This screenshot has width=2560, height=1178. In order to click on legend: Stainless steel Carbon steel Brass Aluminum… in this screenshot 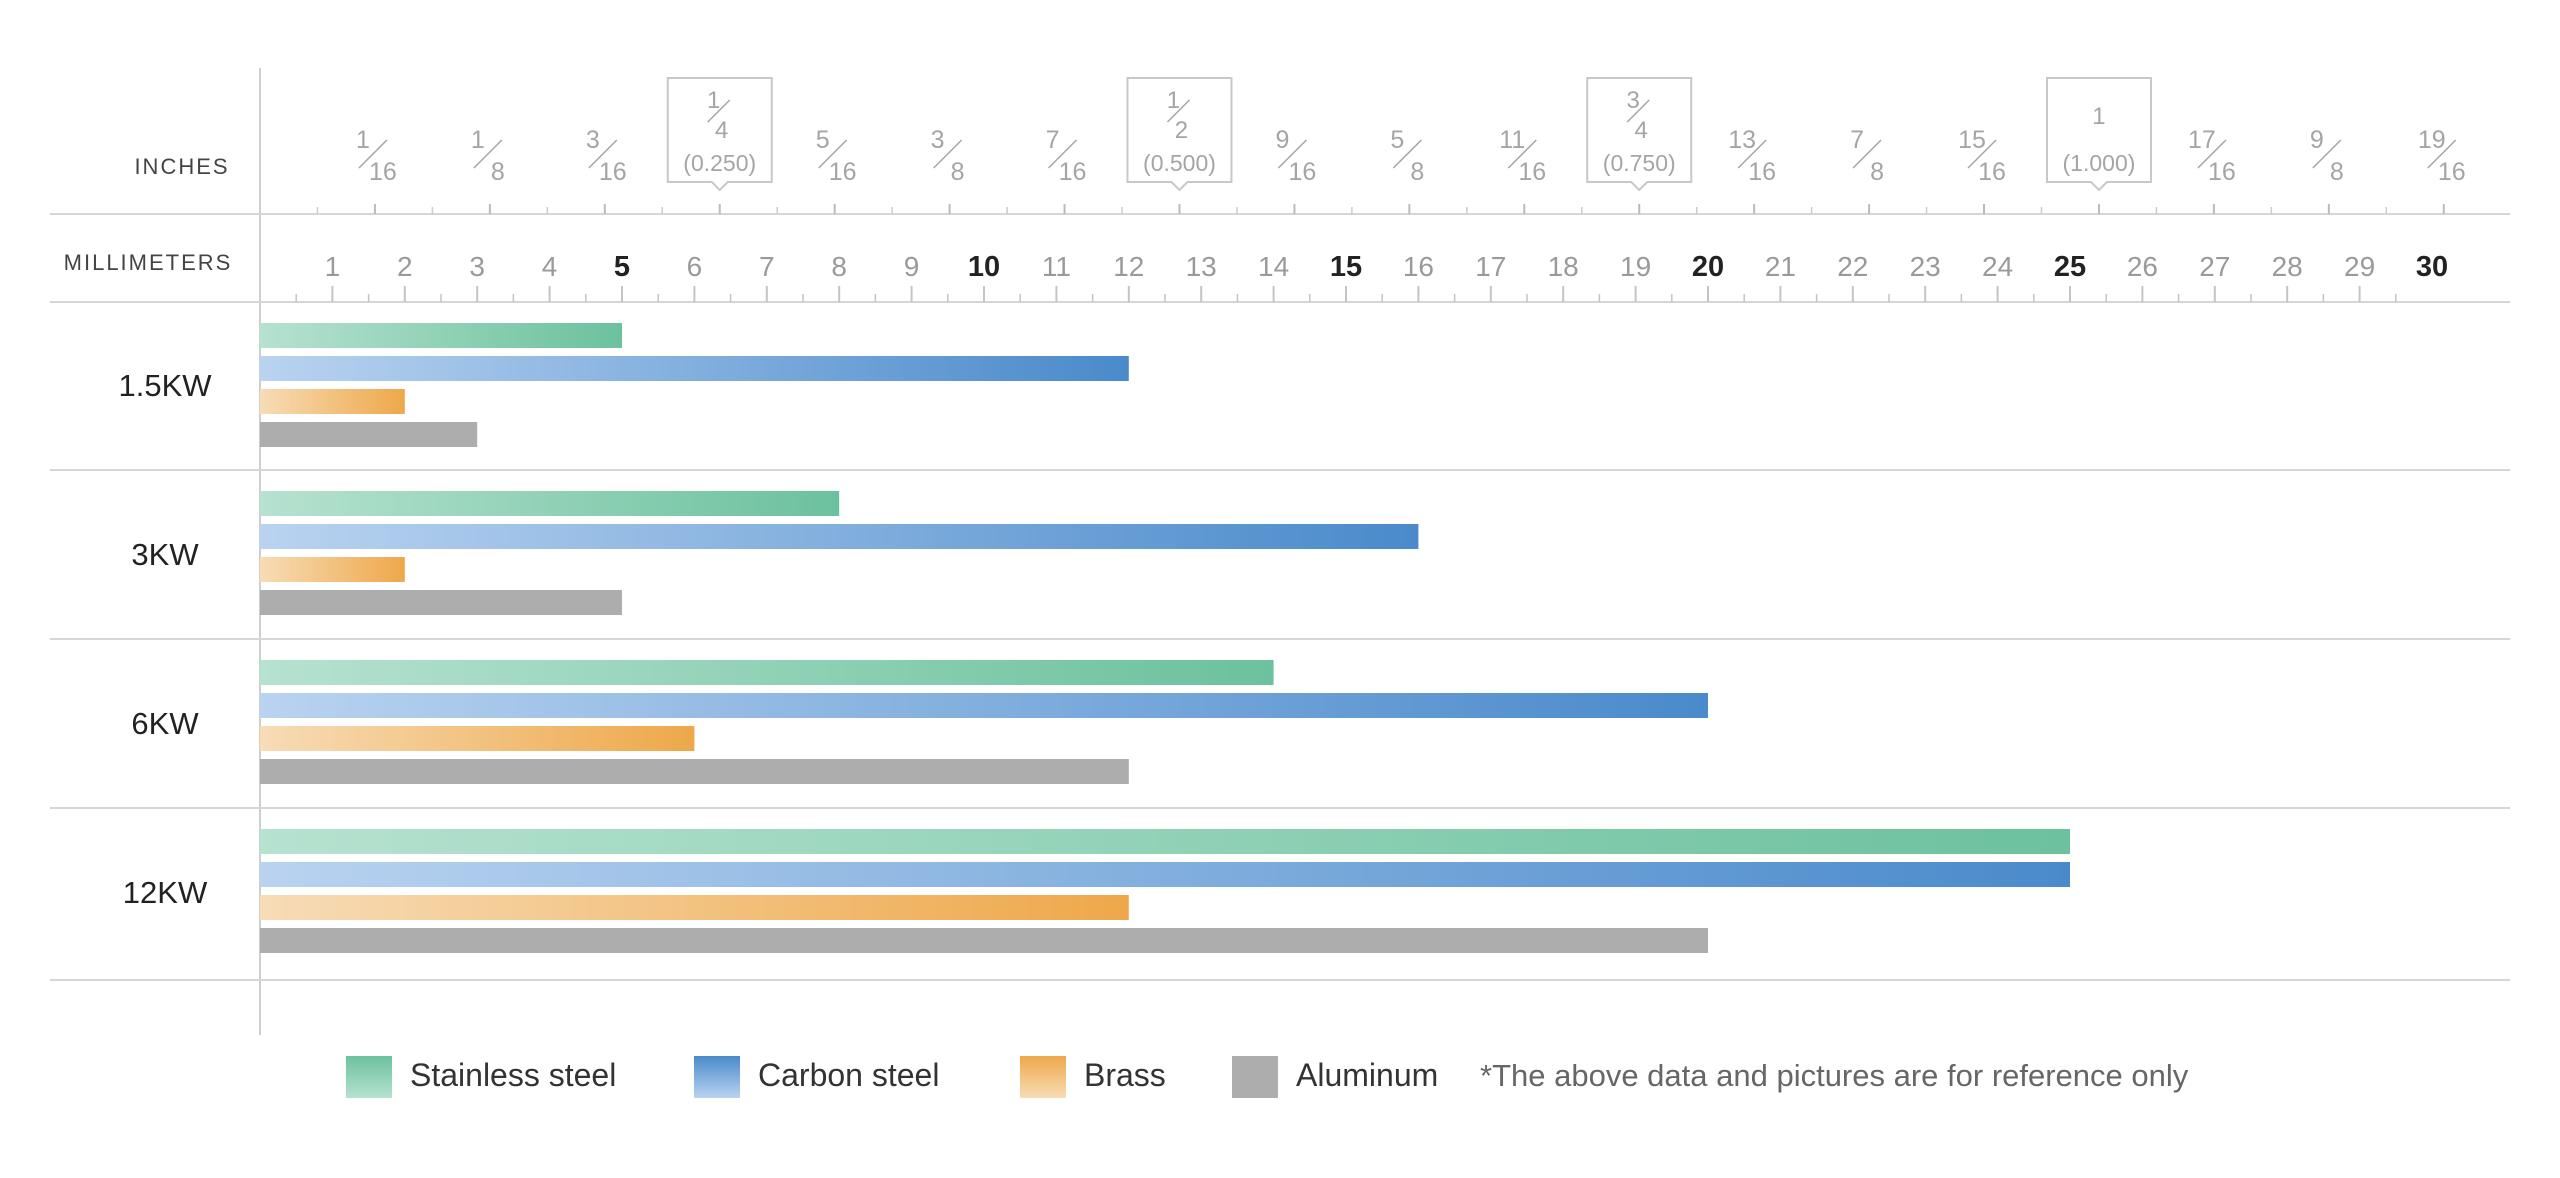, I will do `click(1267, 1077)`.